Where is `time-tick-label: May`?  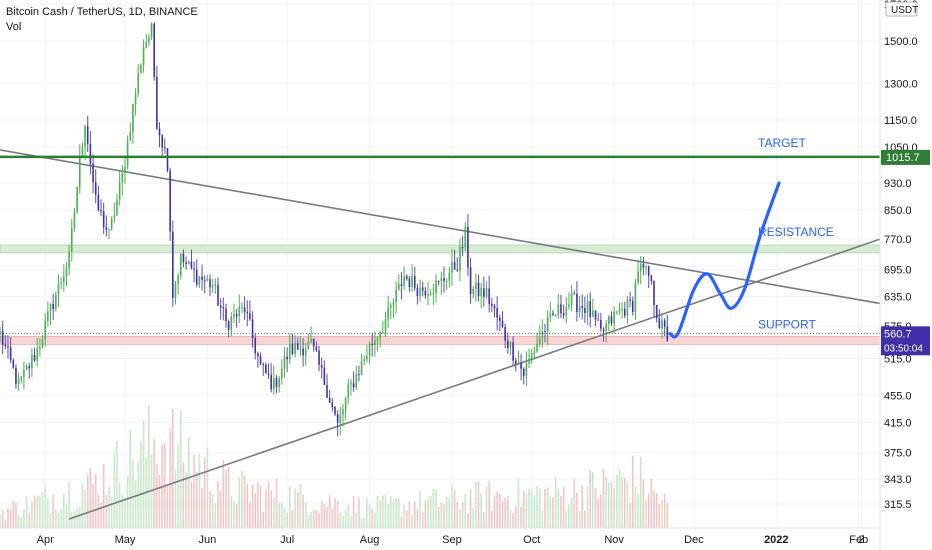
time-tick-label: May is located at coordinates (125, 540).